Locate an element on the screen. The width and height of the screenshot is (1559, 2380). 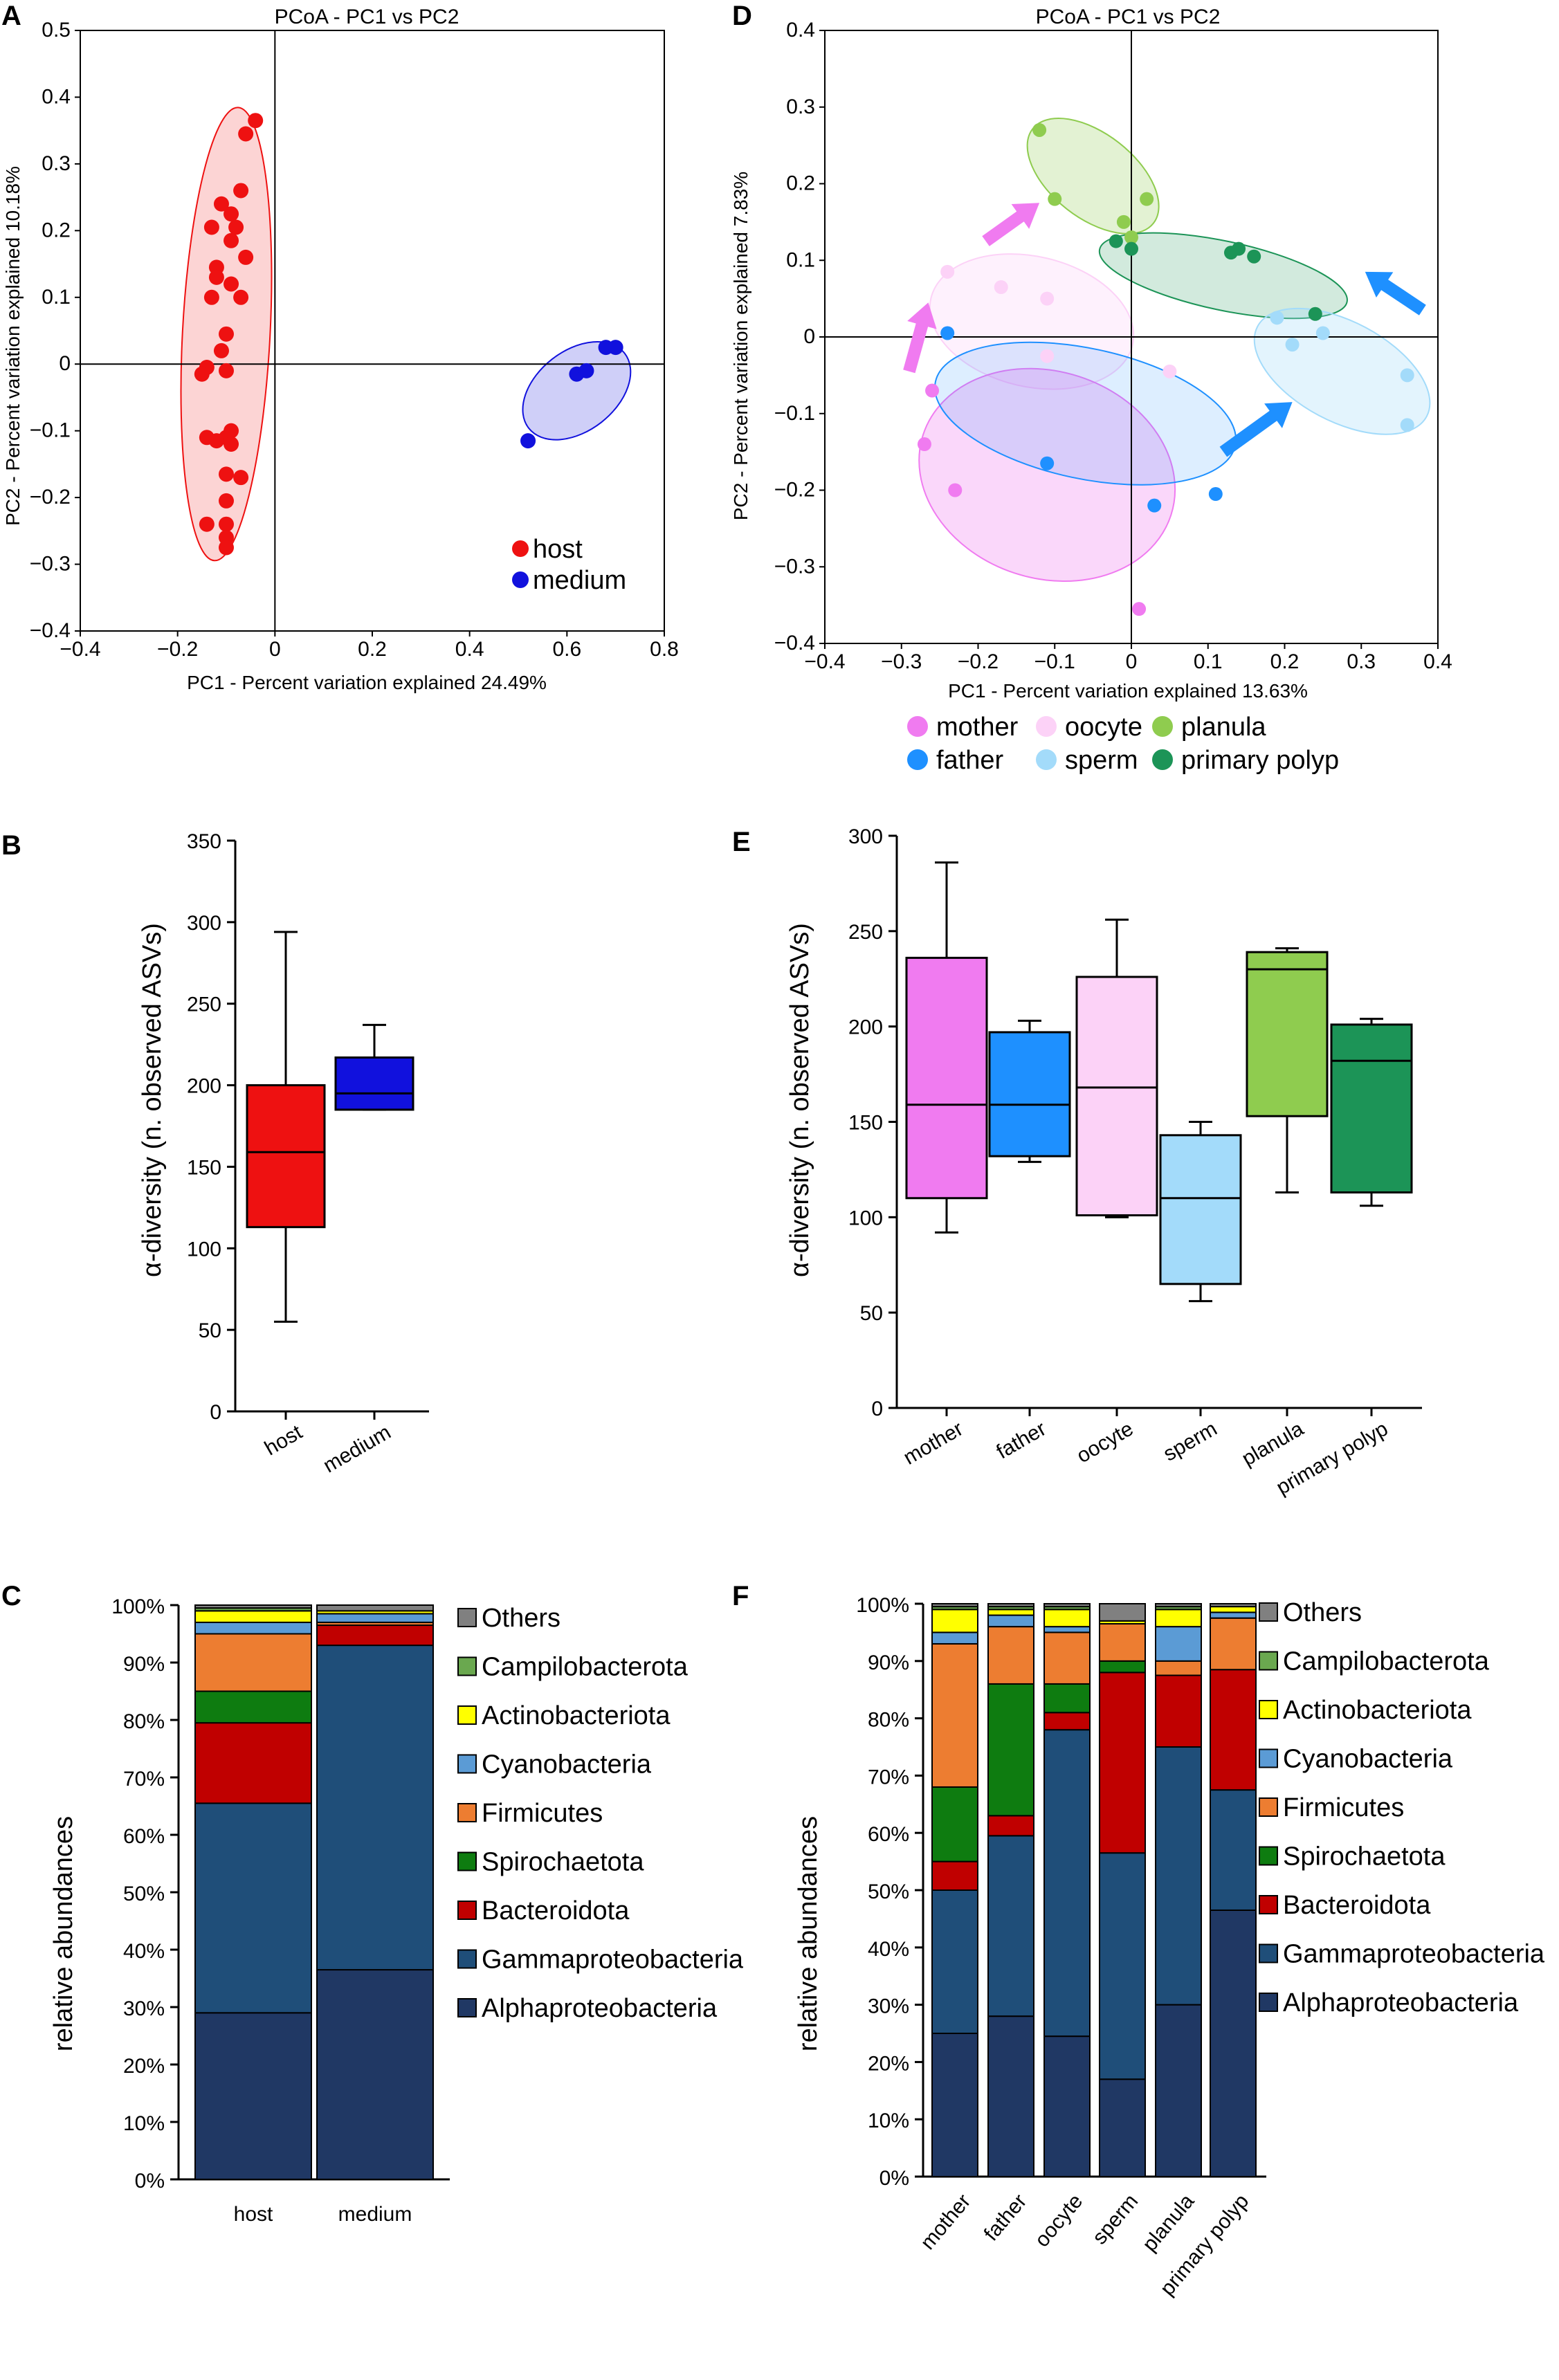
panel-f-legend-swatch-spirochaetota is located at coordinates (1268, 1856).